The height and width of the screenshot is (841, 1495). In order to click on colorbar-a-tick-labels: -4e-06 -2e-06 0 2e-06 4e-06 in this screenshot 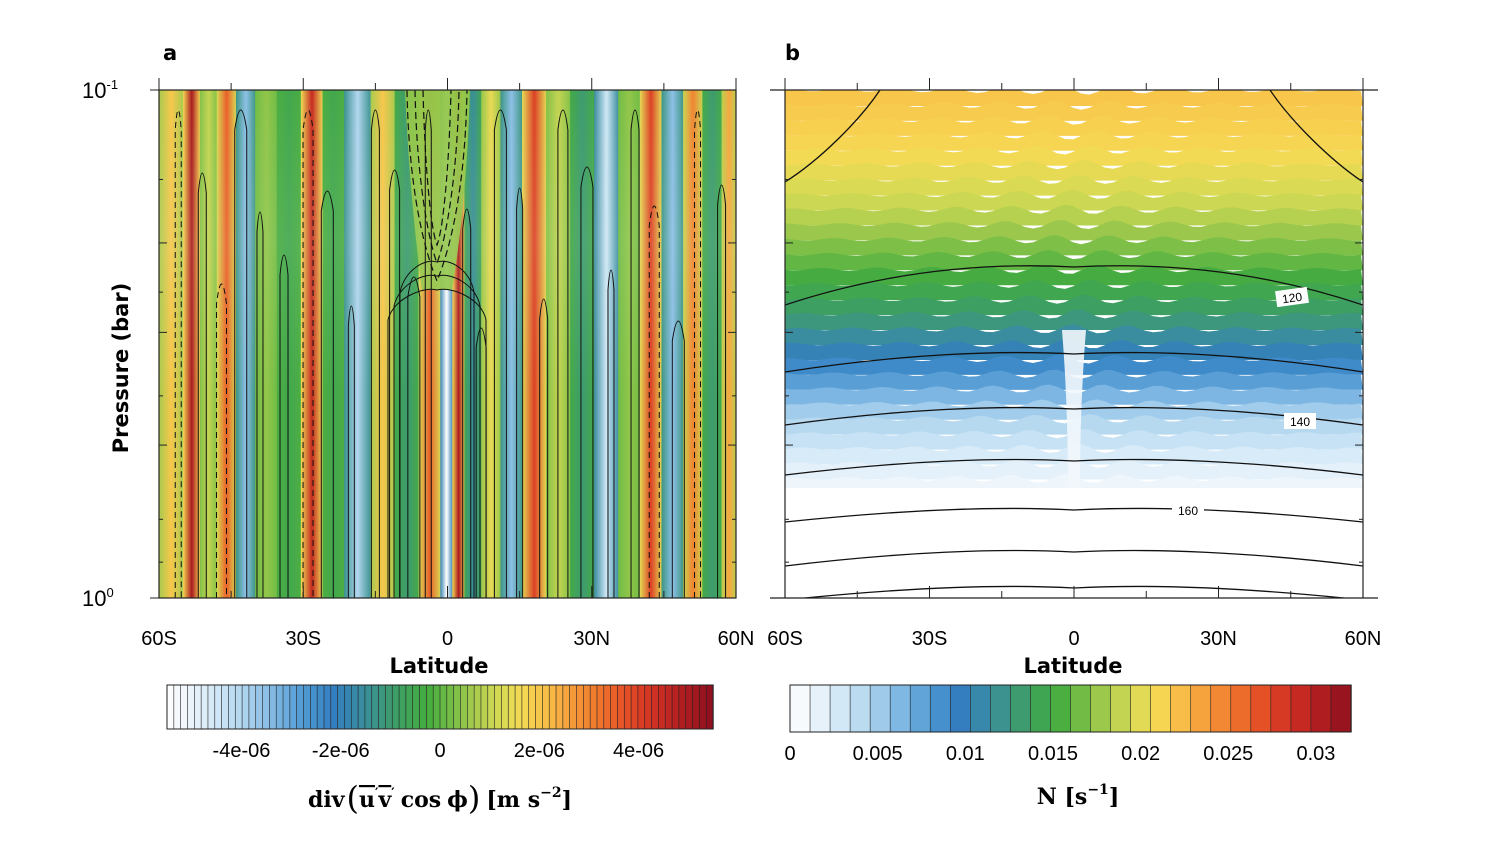, I will do `click(439, 751)`.